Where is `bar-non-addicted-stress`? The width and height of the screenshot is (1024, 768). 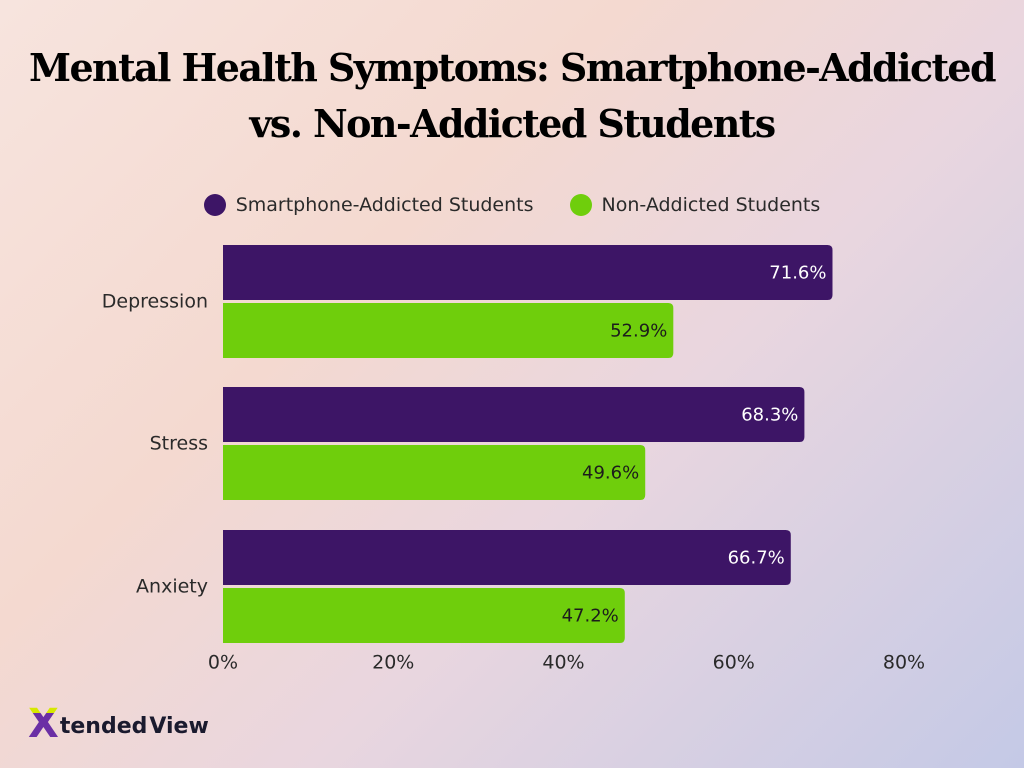
bar-non-addicted-stress is located at coordinates (434, 472).